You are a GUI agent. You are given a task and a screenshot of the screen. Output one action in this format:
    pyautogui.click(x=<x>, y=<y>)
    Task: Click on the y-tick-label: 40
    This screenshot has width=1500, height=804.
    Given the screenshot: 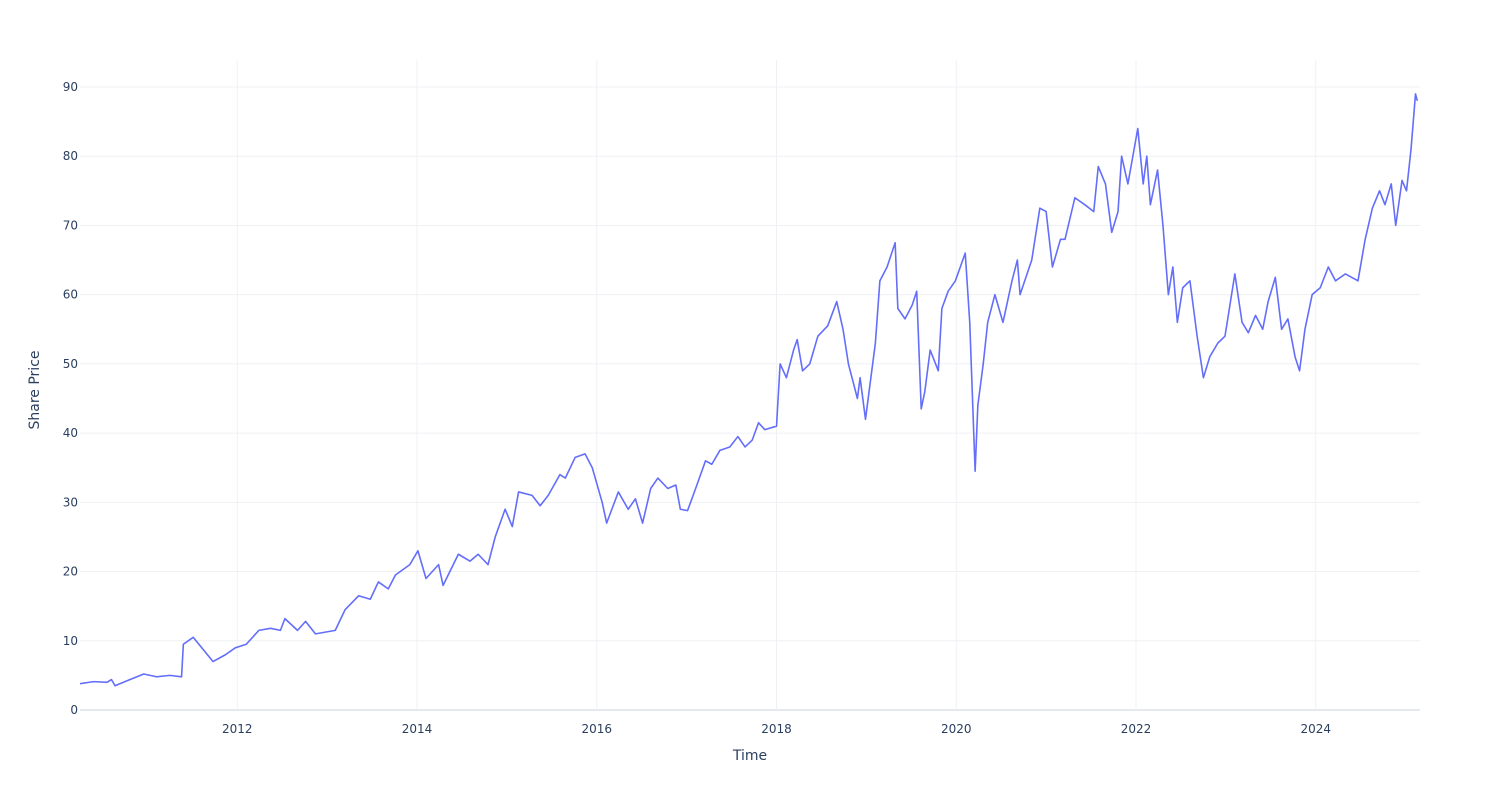 What is the action you would take?
    pyautogui.click(x=70, y=433)
    